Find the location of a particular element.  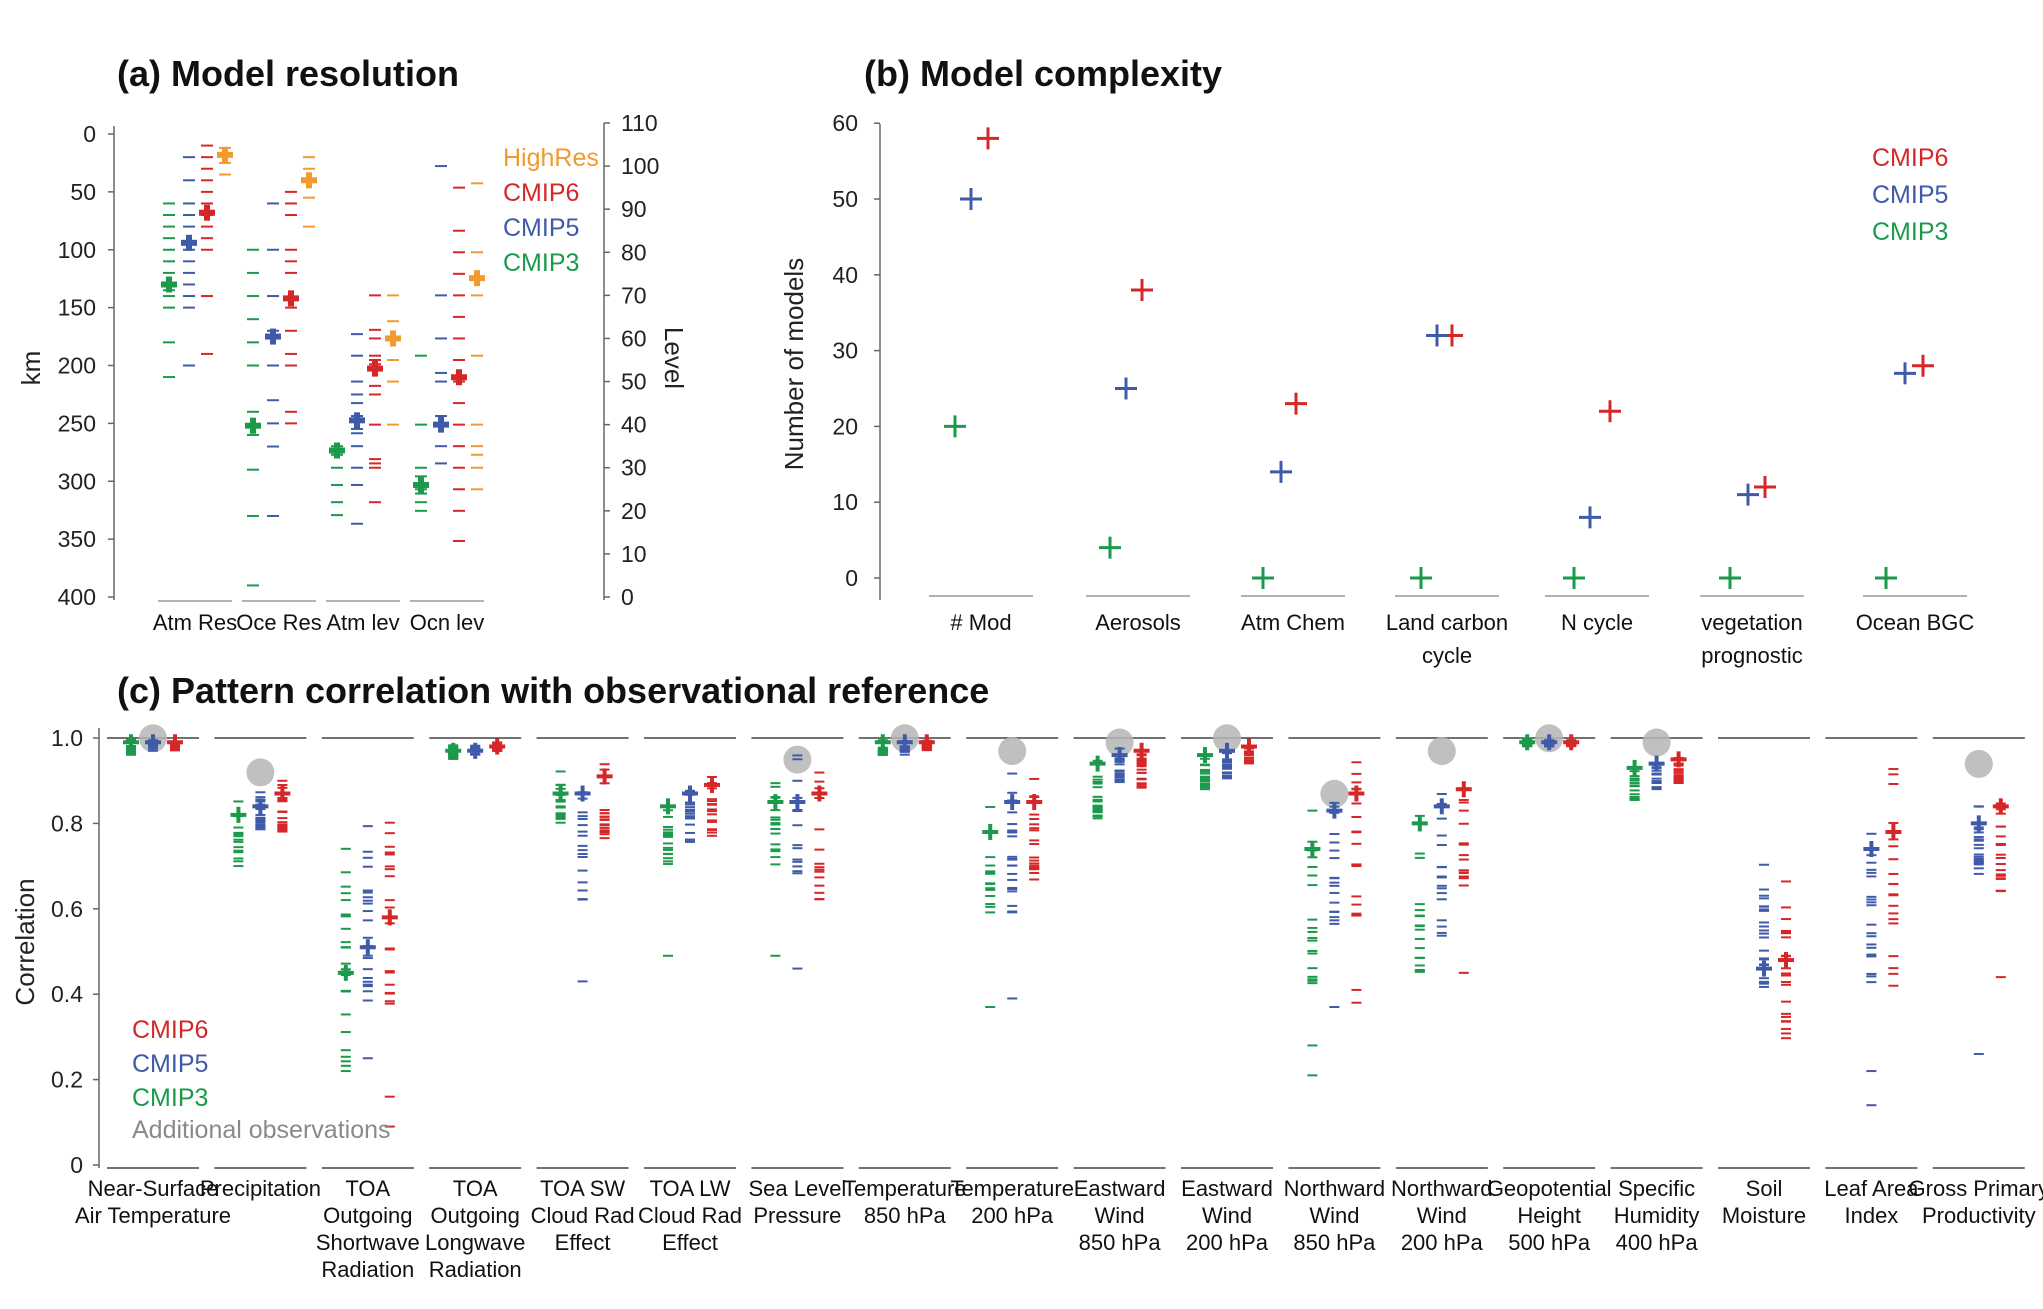

panel-a-left-axis-label: km is located at coordinates (31, 368).